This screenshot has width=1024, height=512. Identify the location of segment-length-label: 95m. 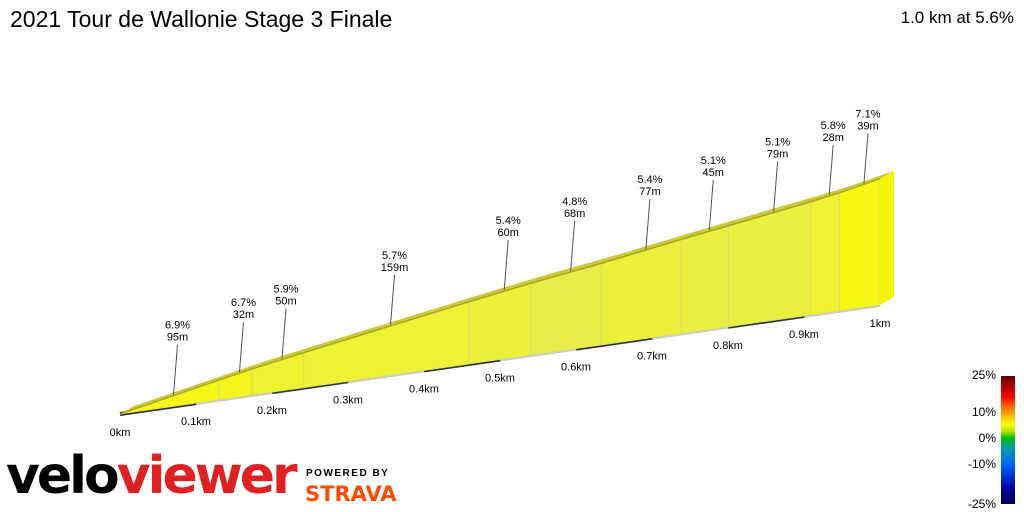
(177, 338).